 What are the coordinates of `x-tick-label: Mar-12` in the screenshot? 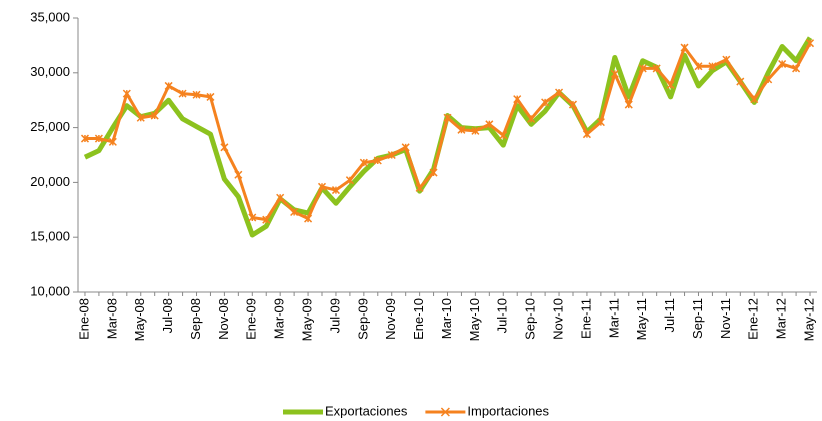 It's located at (781, 318).